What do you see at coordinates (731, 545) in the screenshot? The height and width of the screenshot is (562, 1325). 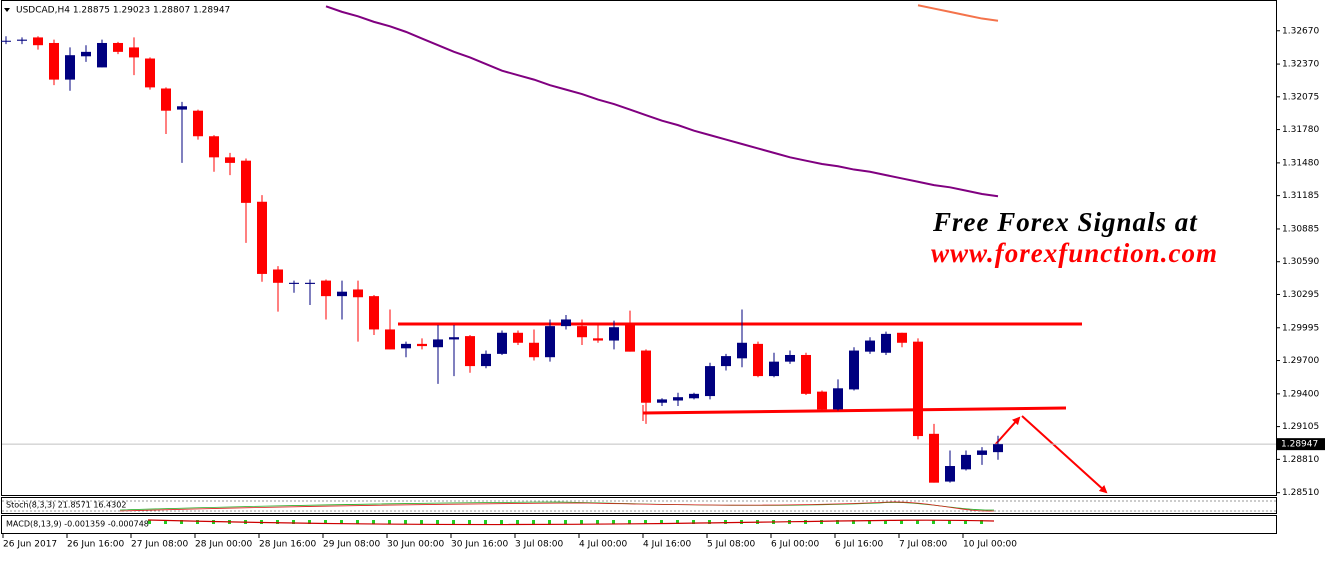 I see `x-tick-label: 5 Jul 08:00` at bounding box center [731, 545].